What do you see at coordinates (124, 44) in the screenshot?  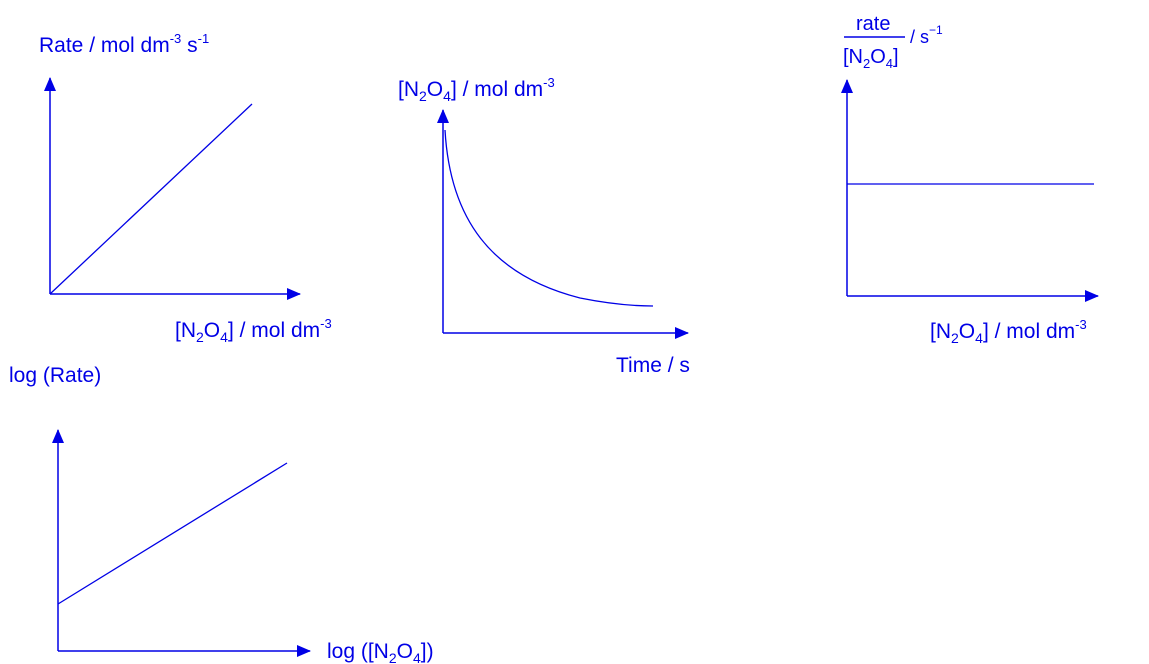 I see `g1-y-axis-label: Rate / mol dm-3 s-1` at bounding box center [124, 44].